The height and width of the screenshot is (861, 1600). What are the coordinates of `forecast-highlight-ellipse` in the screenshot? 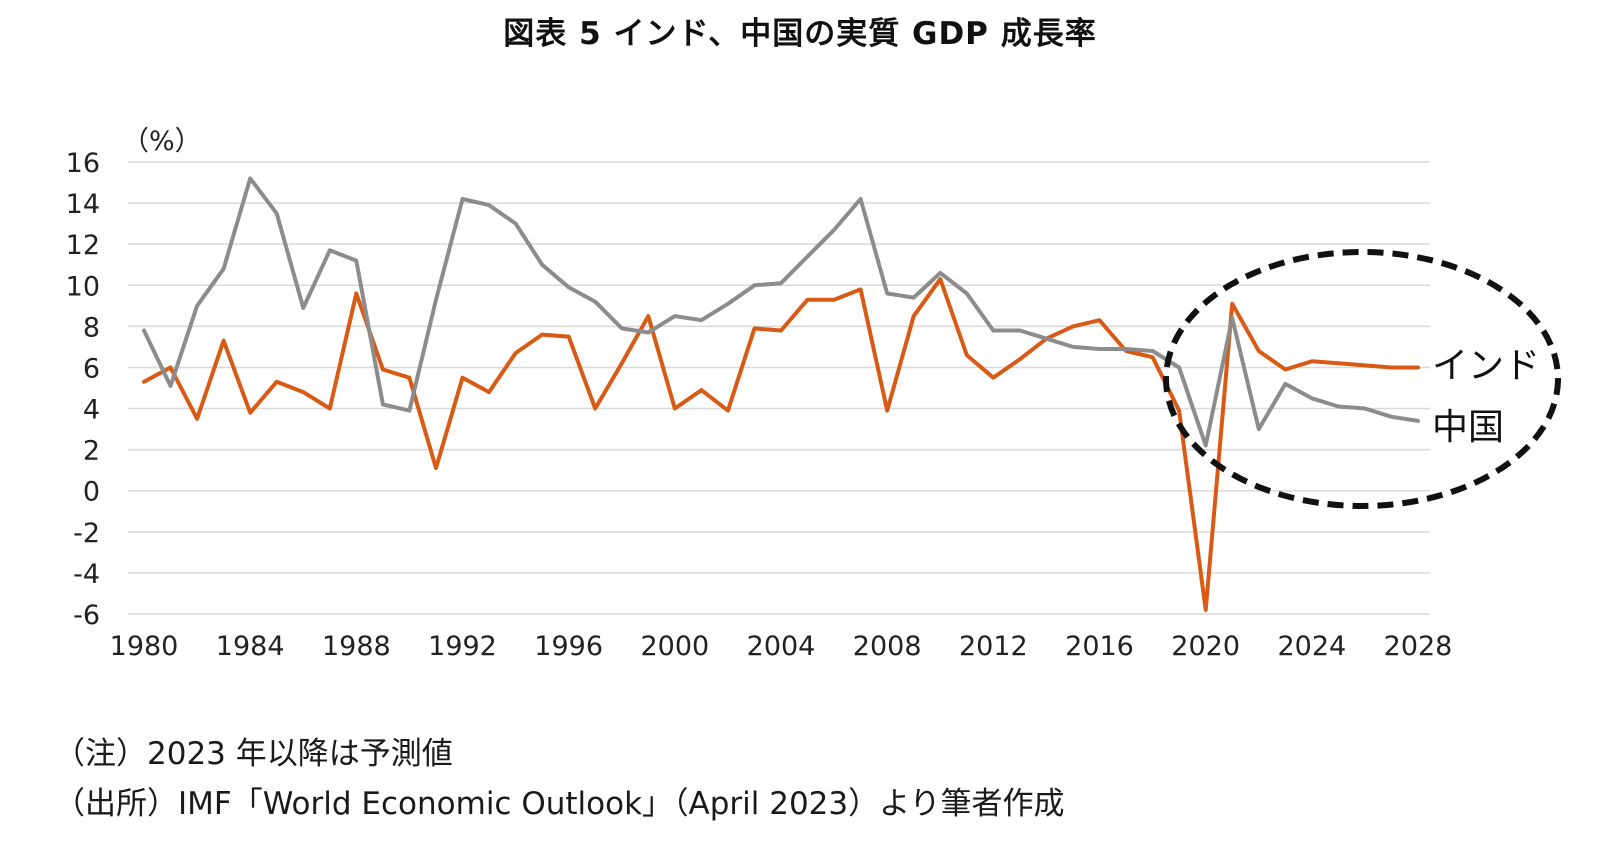 It's located at (1362, 379).